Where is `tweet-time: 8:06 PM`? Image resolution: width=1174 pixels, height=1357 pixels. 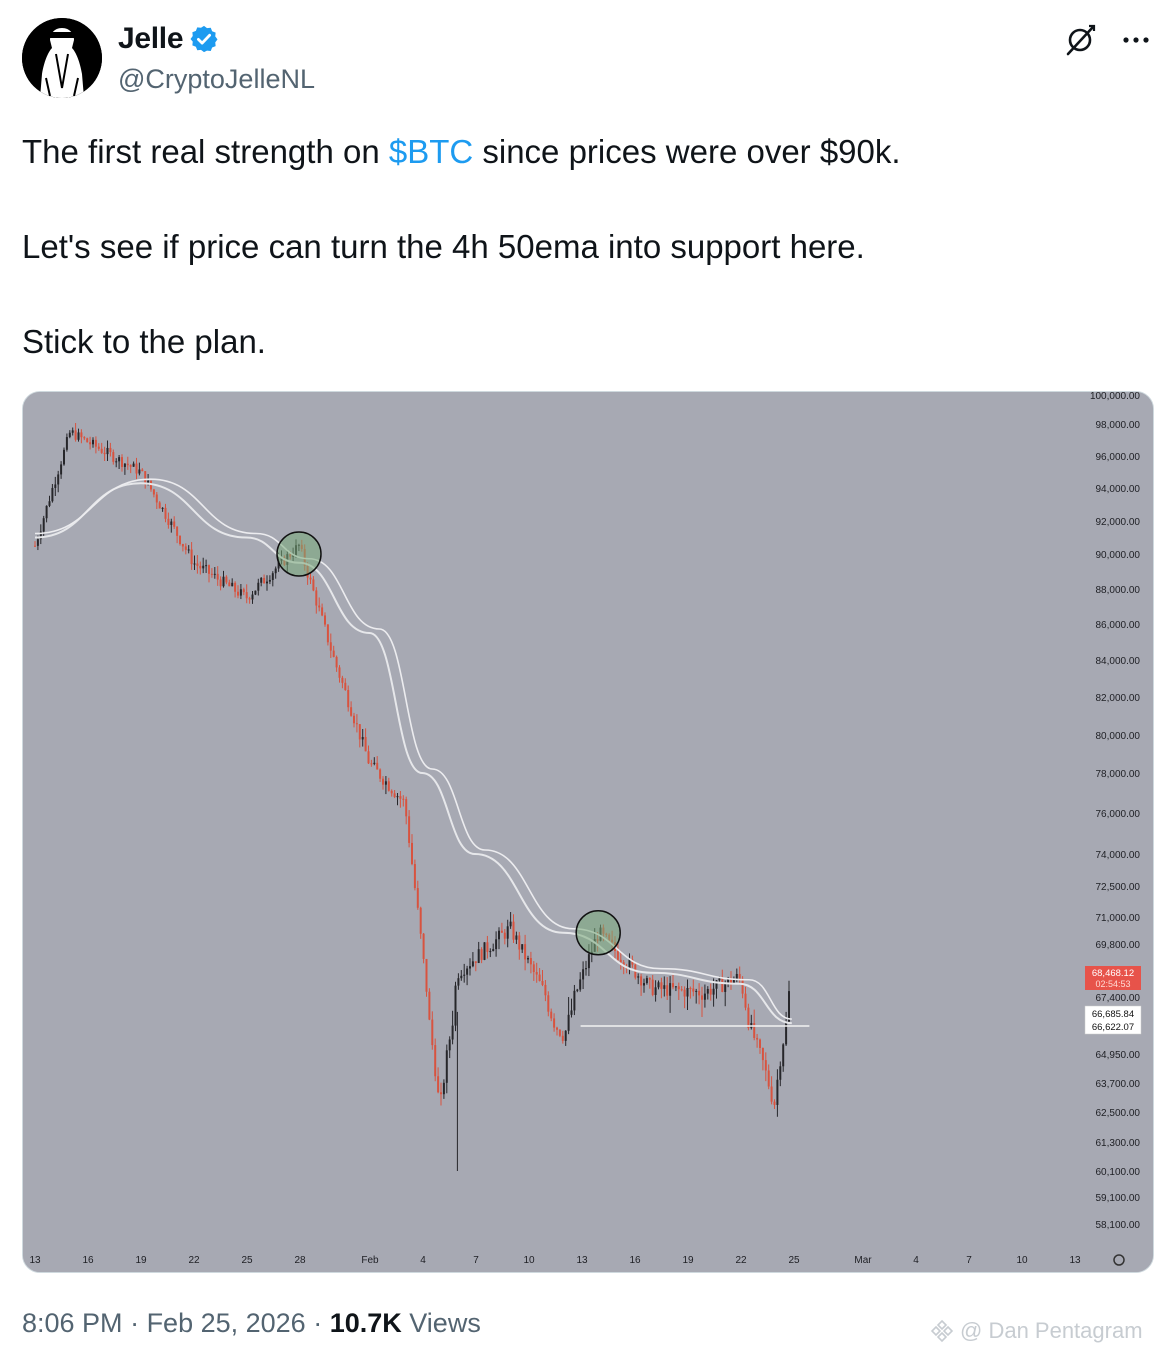 tweet-time: 8:06 PM is located at coordinates (72, 1323).